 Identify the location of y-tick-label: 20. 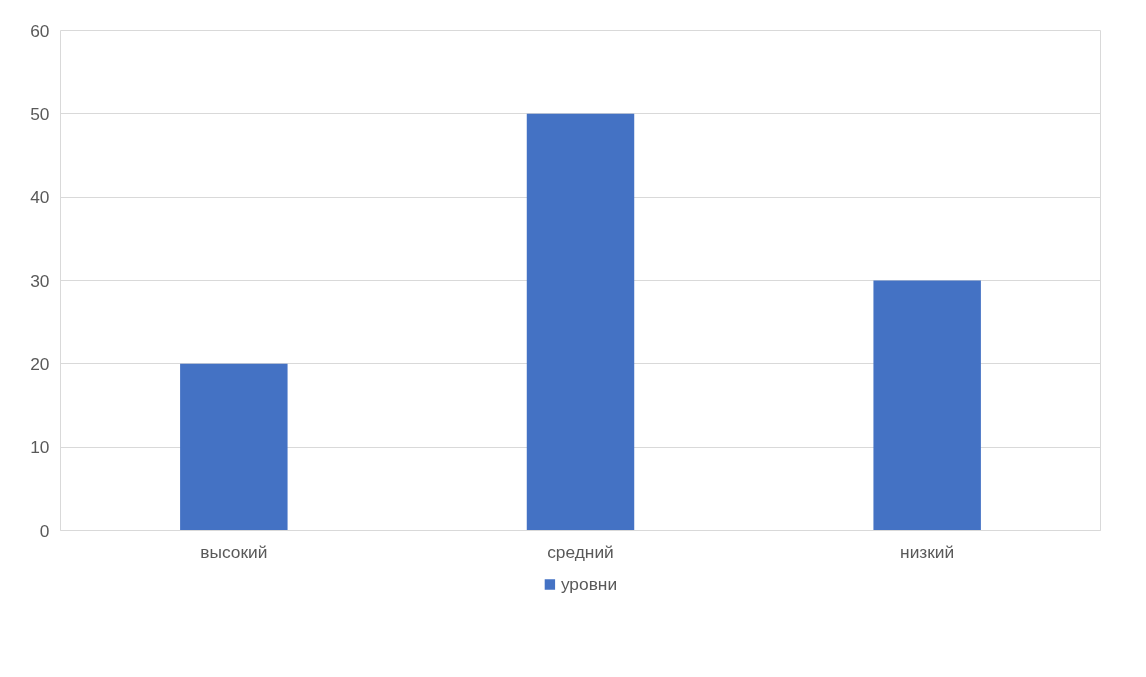
(40, 363).